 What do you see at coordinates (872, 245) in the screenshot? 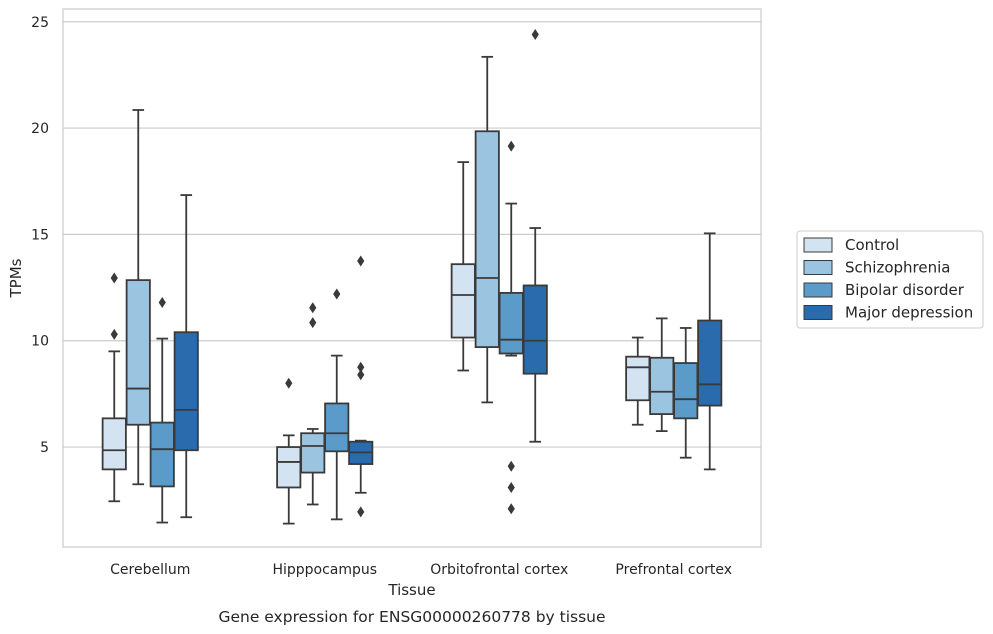
I see `legend-label: Control` at bounding box center [872, 245].